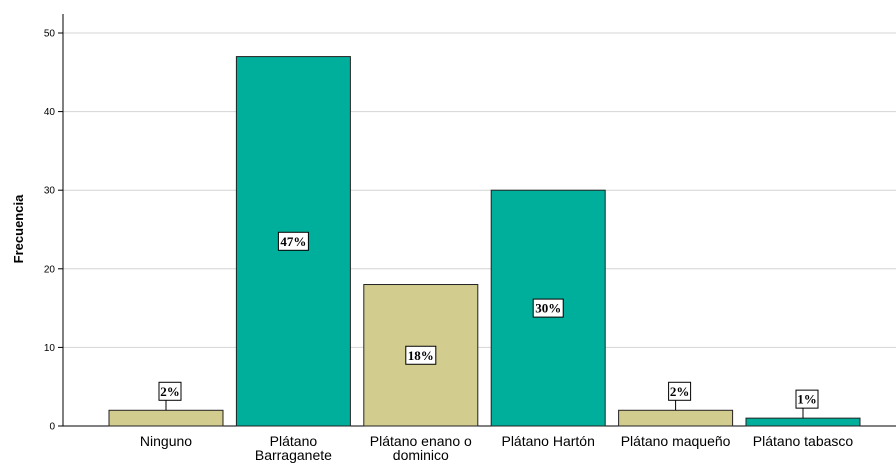 The height and width of the screenshot is (468, 896). Describe the element at coordinates (52, 427) in the screenshot. I see `y-tick-label: 0` at that location.